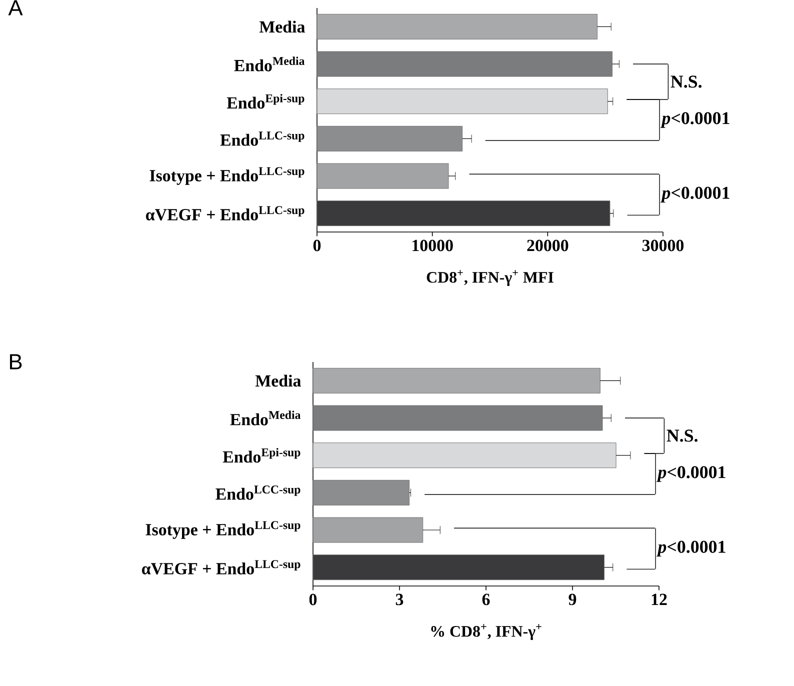  Describe the element at coordinates (659, 599) in the screenshot. I see `x-tick-label: 12` at that location.